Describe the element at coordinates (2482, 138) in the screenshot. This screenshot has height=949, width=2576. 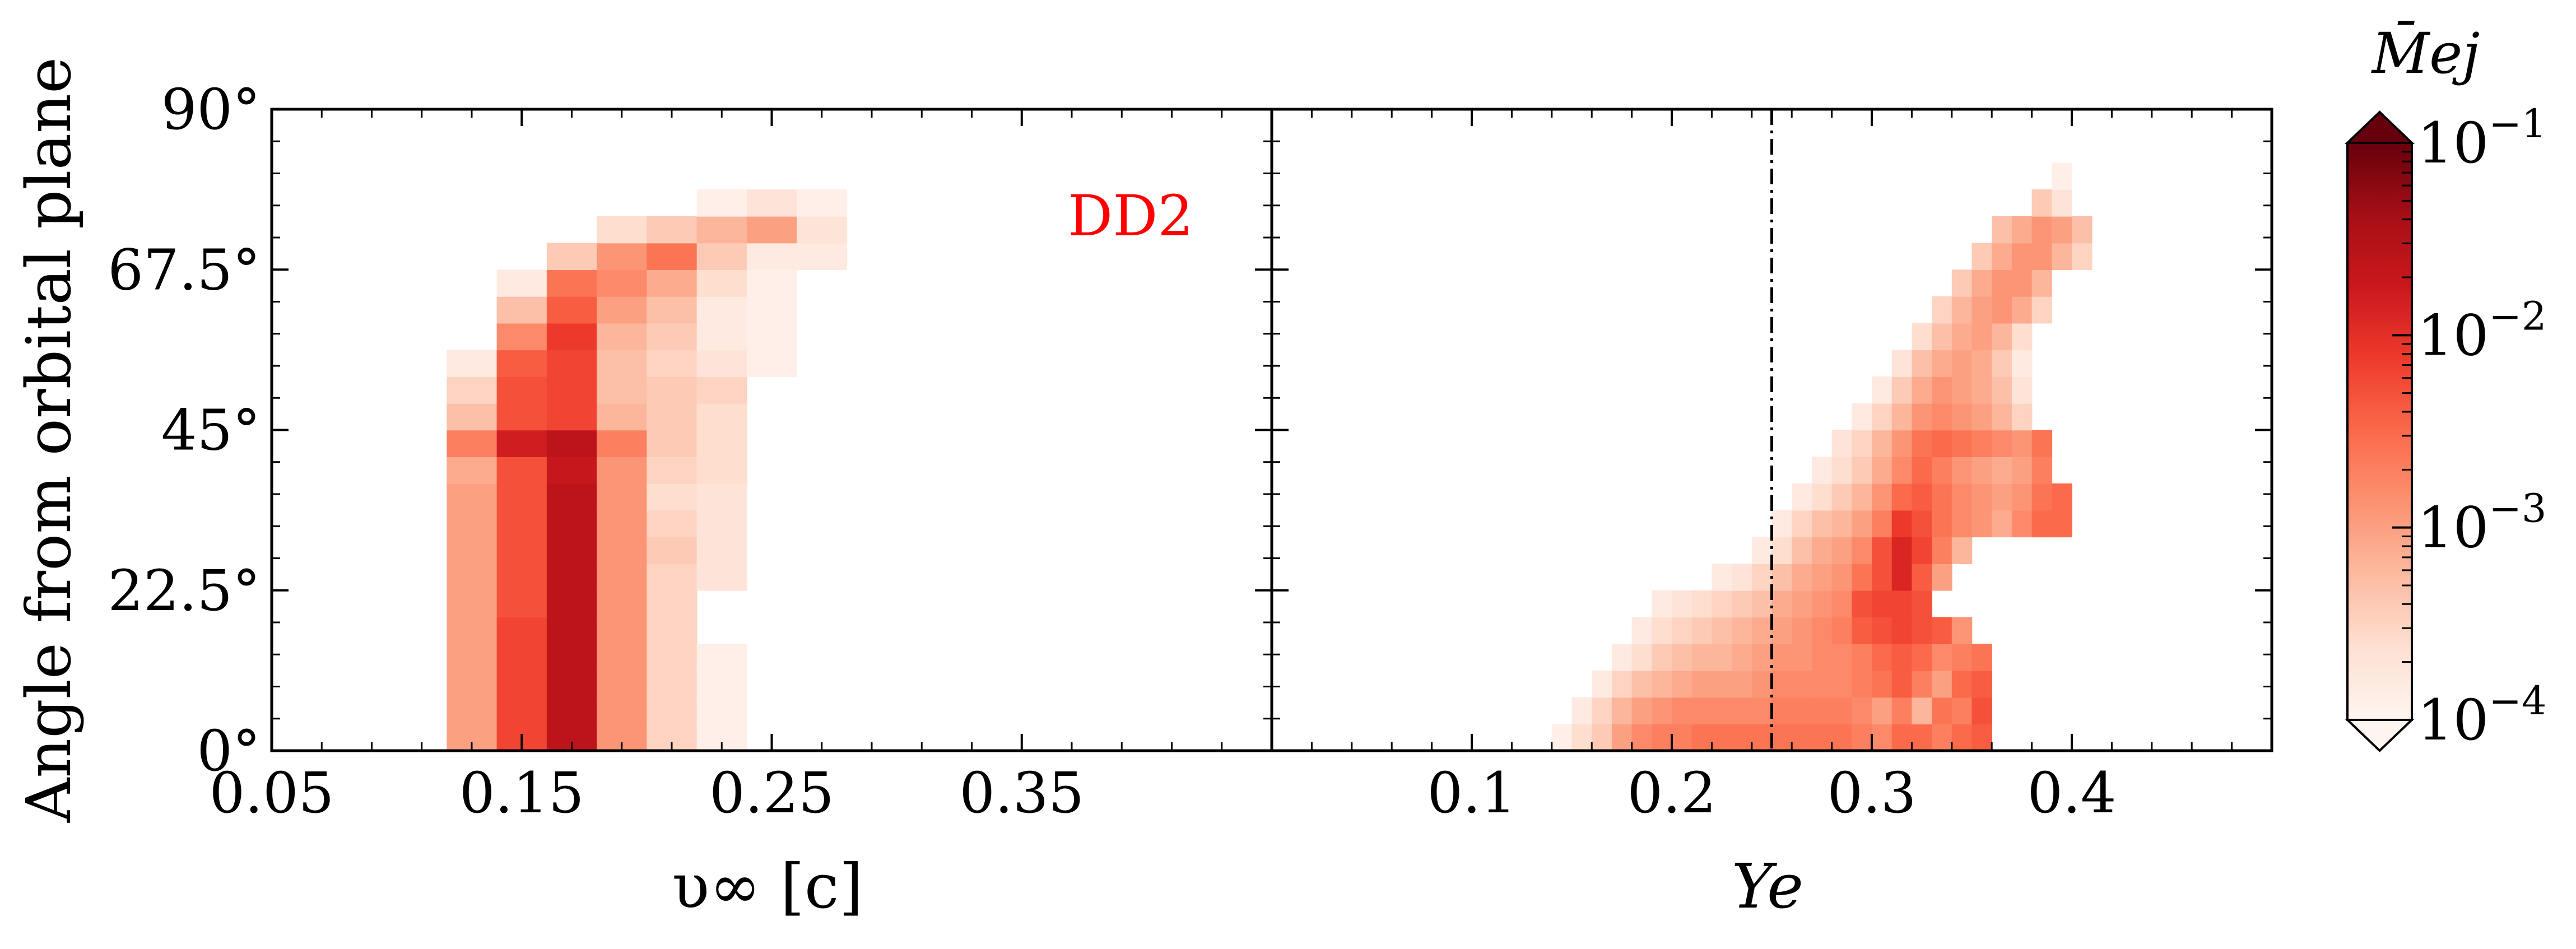
I see `colorbar-tick-label: 10−1` at that location.